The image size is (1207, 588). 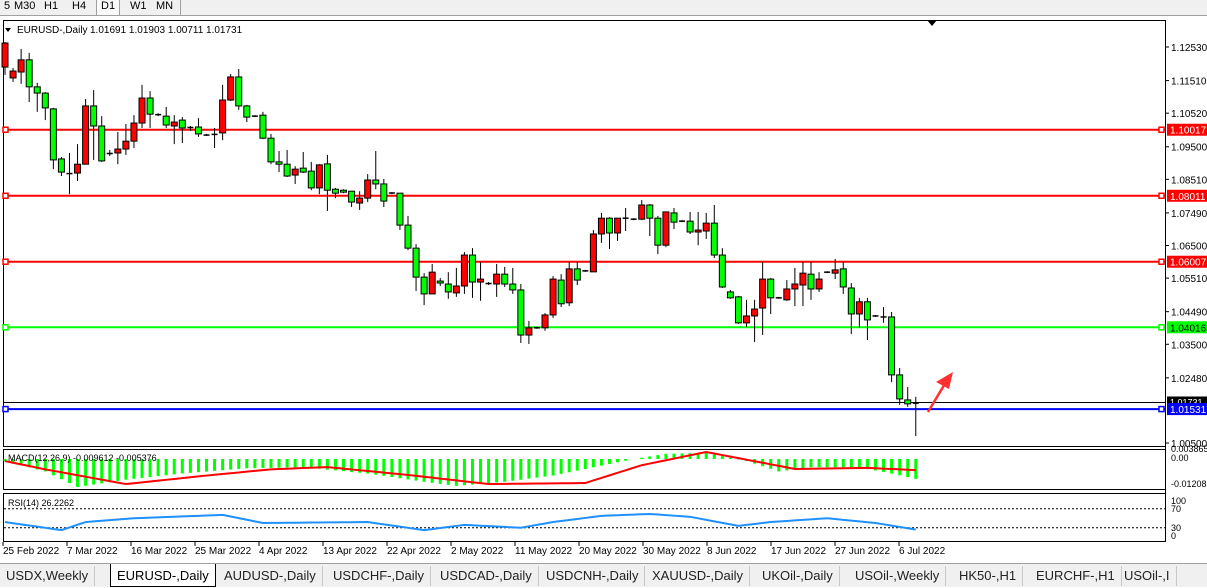 What do you see at coordinates (1189, 48) in the screenshot?
I see `price-label: 1.12530` at bounding box center [1189, 48].